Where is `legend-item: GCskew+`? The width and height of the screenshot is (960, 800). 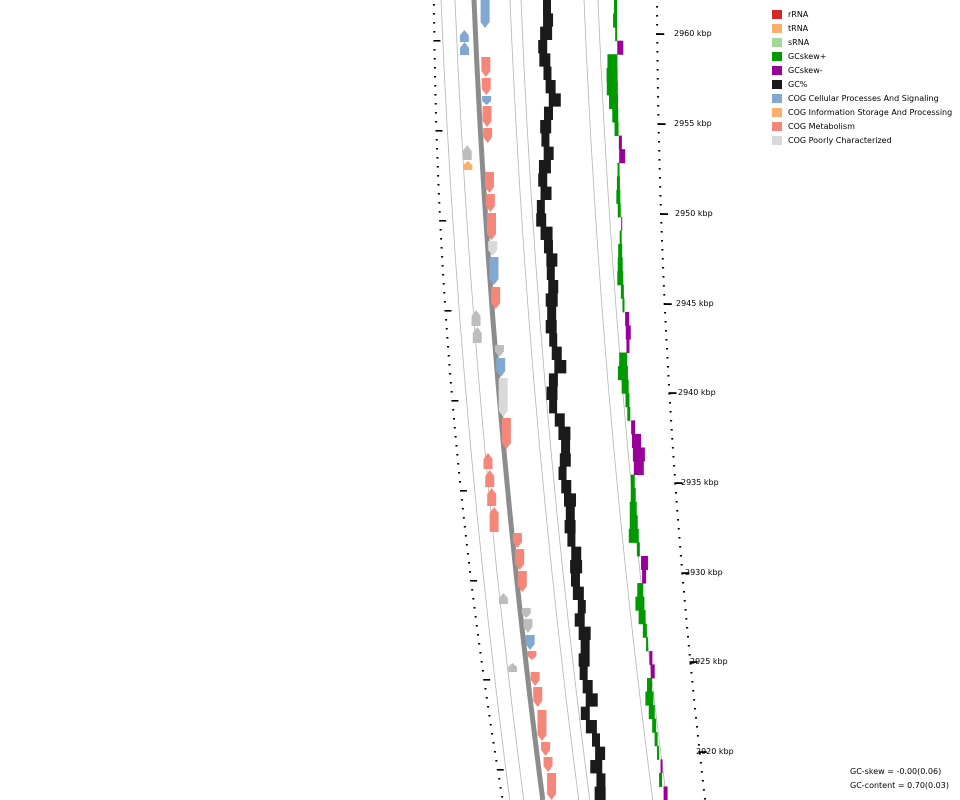
legend-item: GCskew+ is located at coordinates (799, 56).